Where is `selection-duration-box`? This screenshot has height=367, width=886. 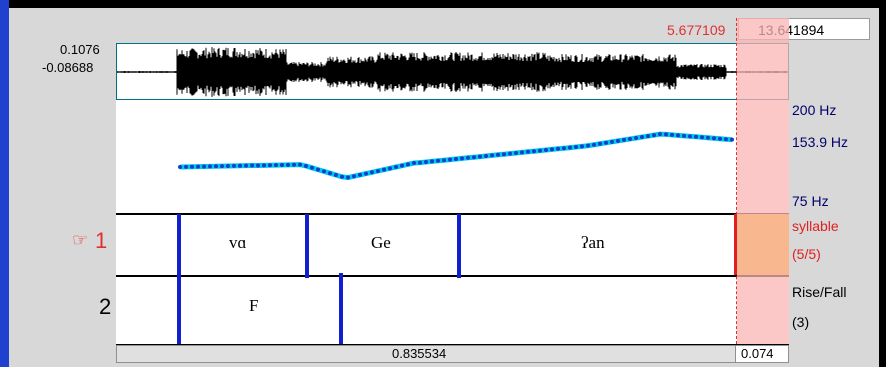 selection-duration-box is located at coordinates (762, 354).